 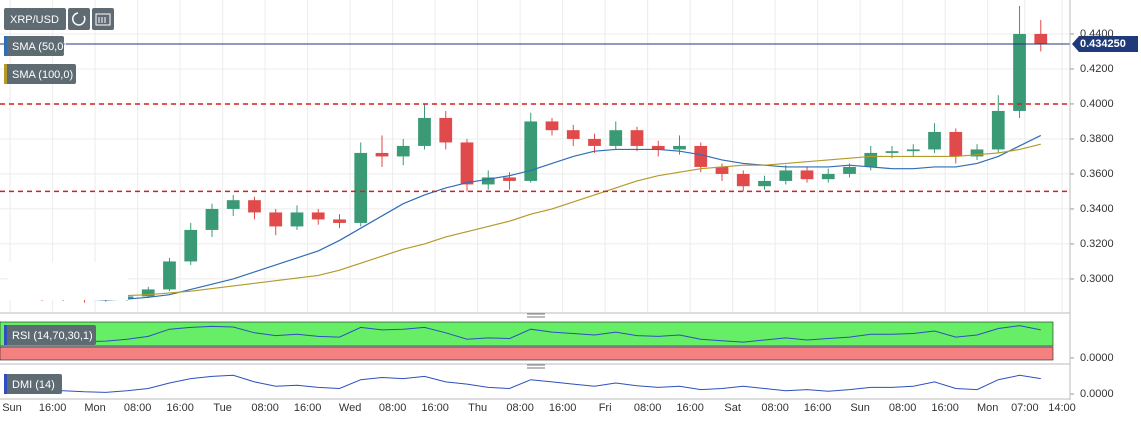 What do you see at coordinates (477, 408) in the screenshot?
I see `x-tick-label: Thu` at bounding box center [477, 408].